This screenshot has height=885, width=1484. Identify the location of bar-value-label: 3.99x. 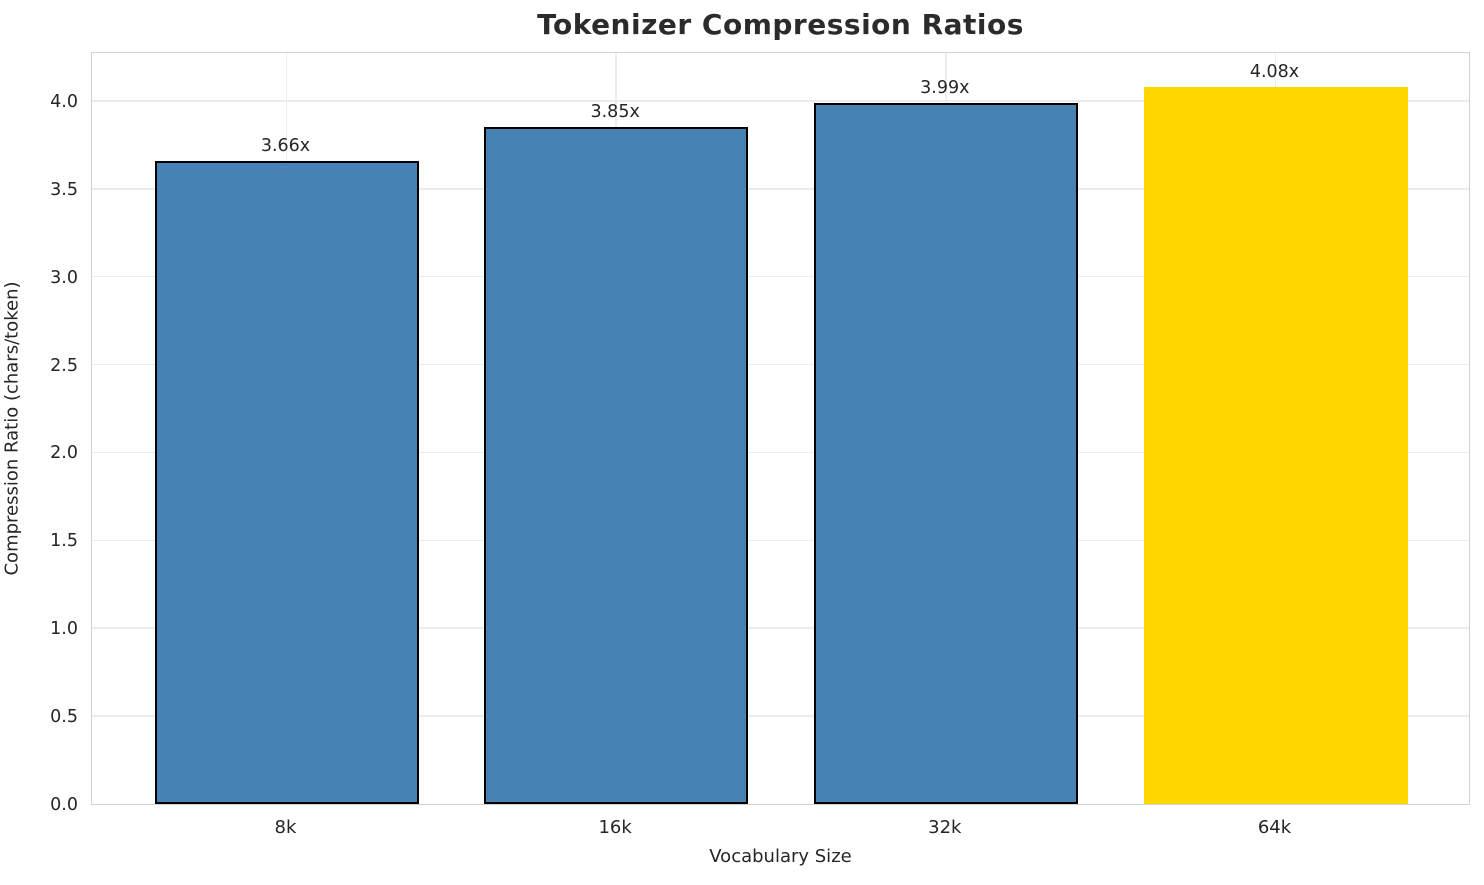
(945, 87).